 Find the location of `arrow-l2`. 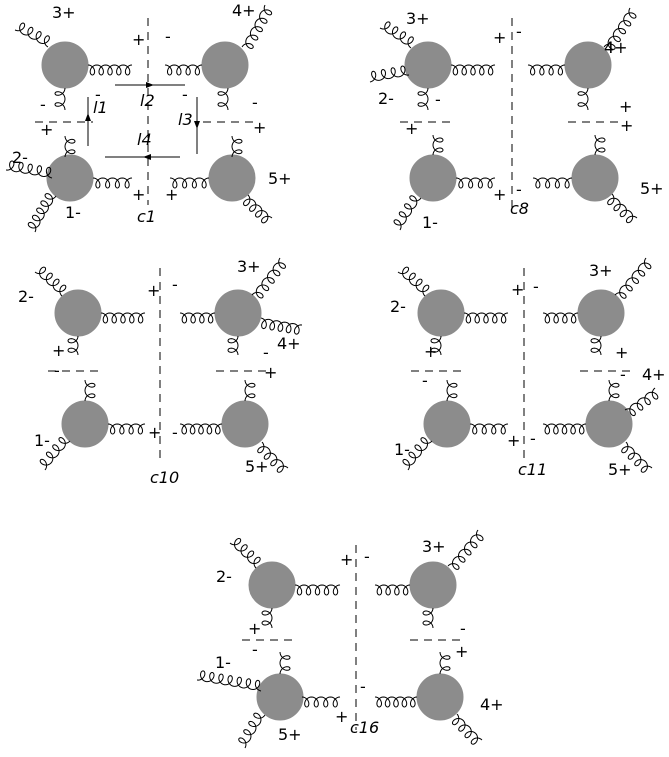

arrow-l2 is located at coordinates (150, 85).